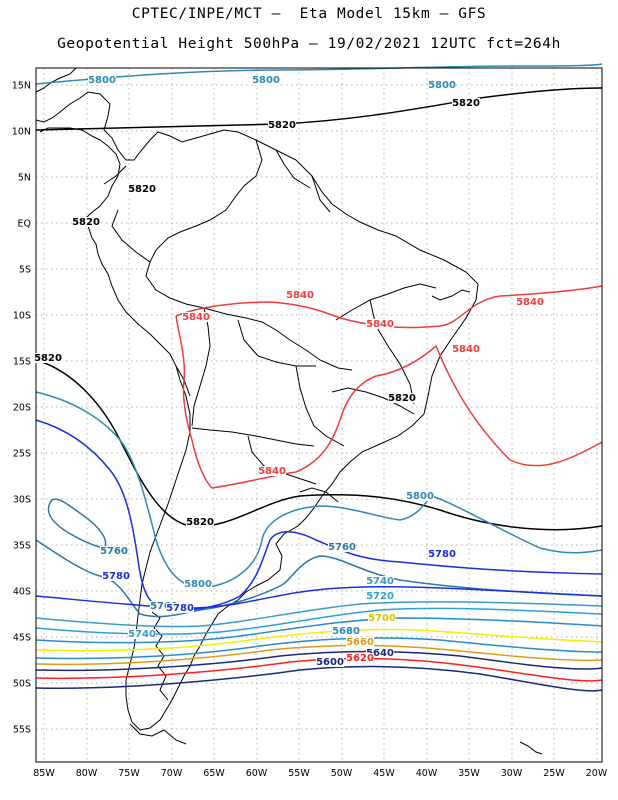  Describe the element at coordinates (299, 773) in the screenshot. I see `lon-tick-label: 55W` at that location.